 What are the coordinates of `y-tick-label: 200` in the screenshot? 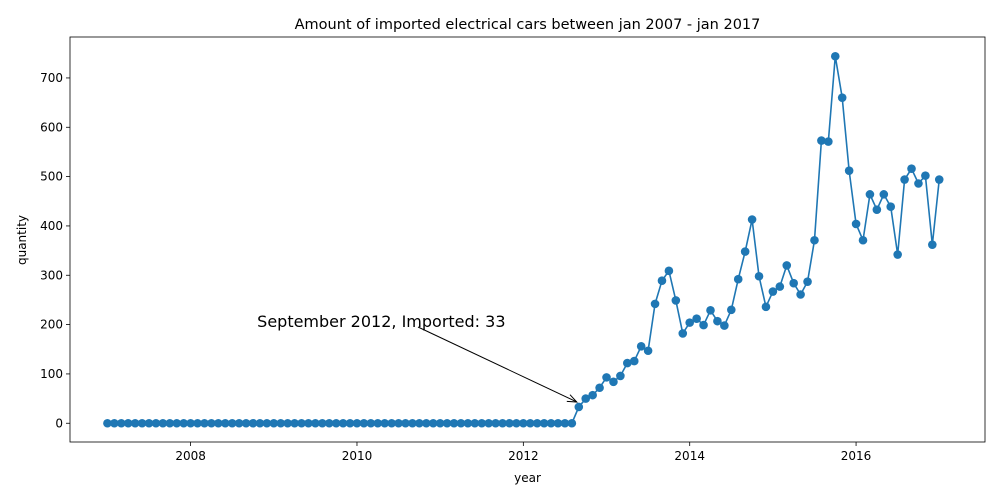 It's located at (51, 325).